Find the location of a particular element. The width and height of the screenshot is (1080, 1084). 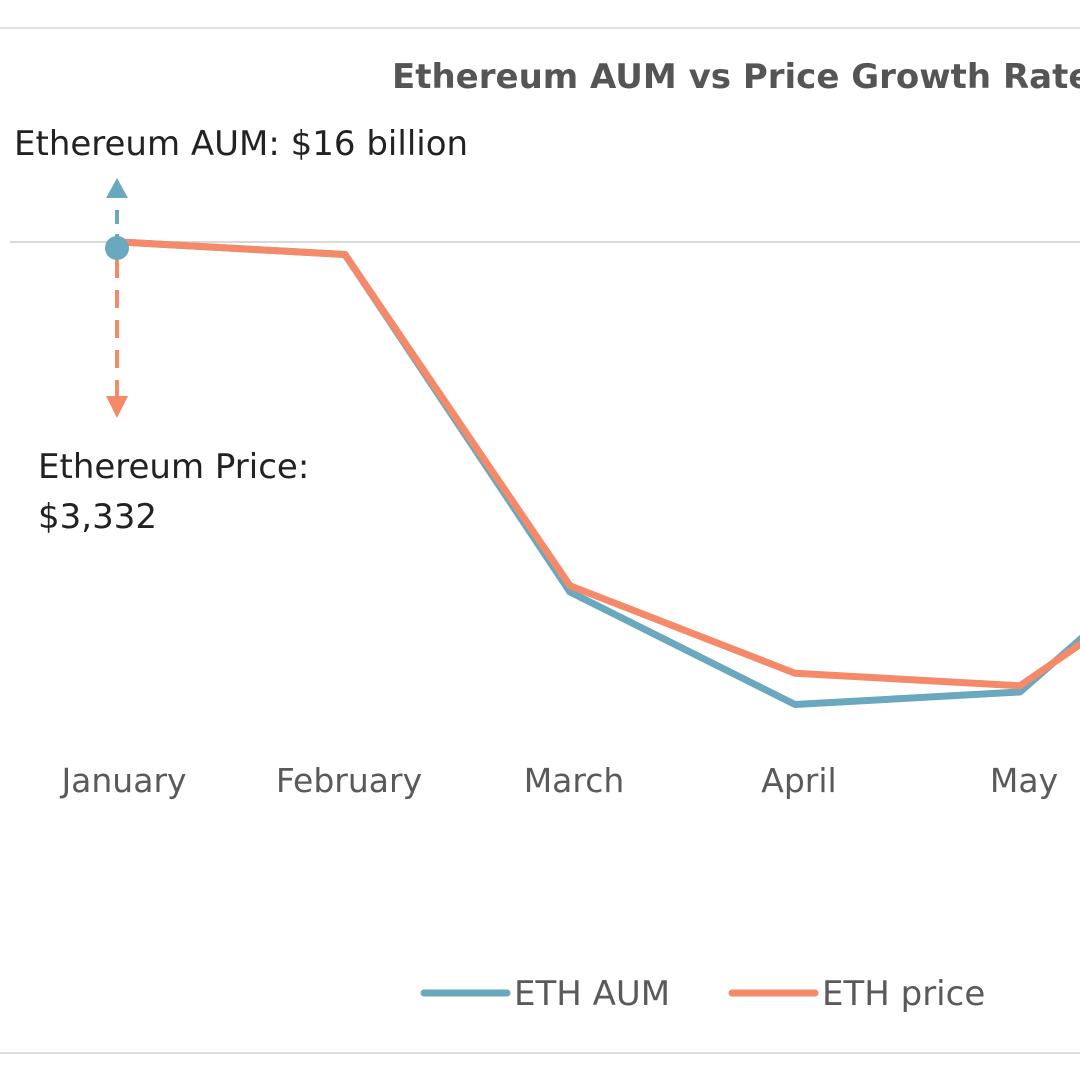

x-axis-tick-labels: January February March April May is located at coordinates (558, 780).